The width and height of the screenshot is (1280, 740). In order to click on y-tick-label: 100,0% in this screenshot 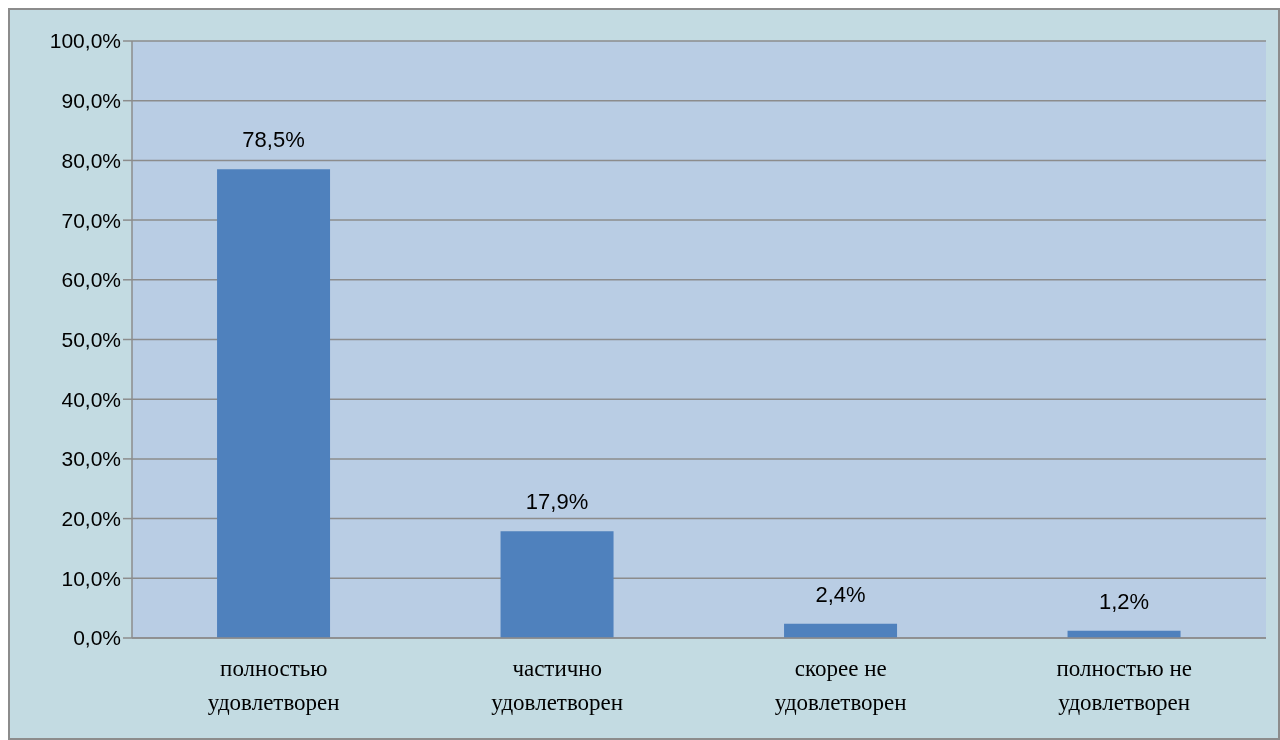, I will do `click(85, 41)`.